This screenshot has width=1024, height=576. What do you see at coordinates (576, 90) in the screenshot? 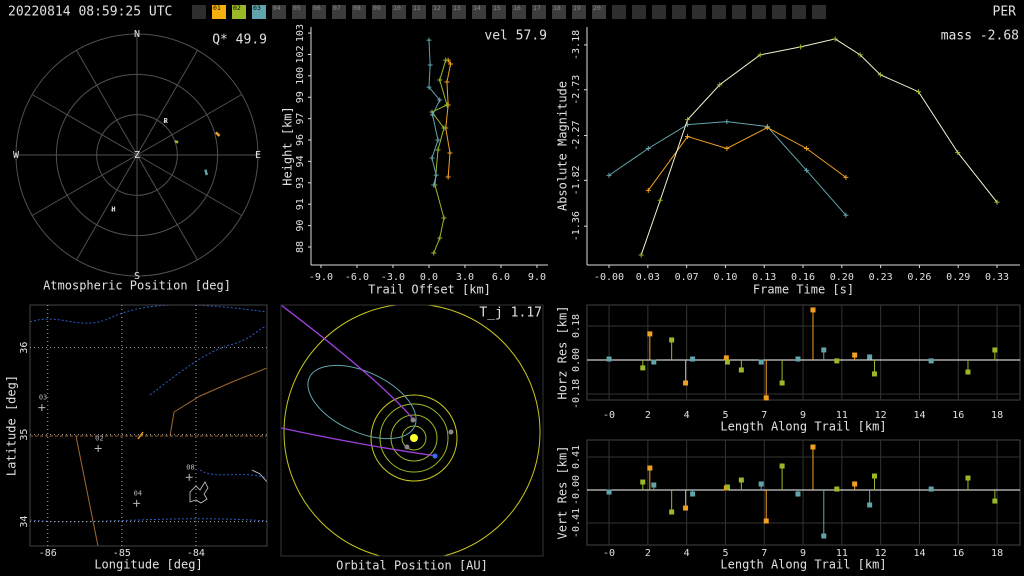
I see `y-tick-label: -2.73` at bounding box center [576, 90].